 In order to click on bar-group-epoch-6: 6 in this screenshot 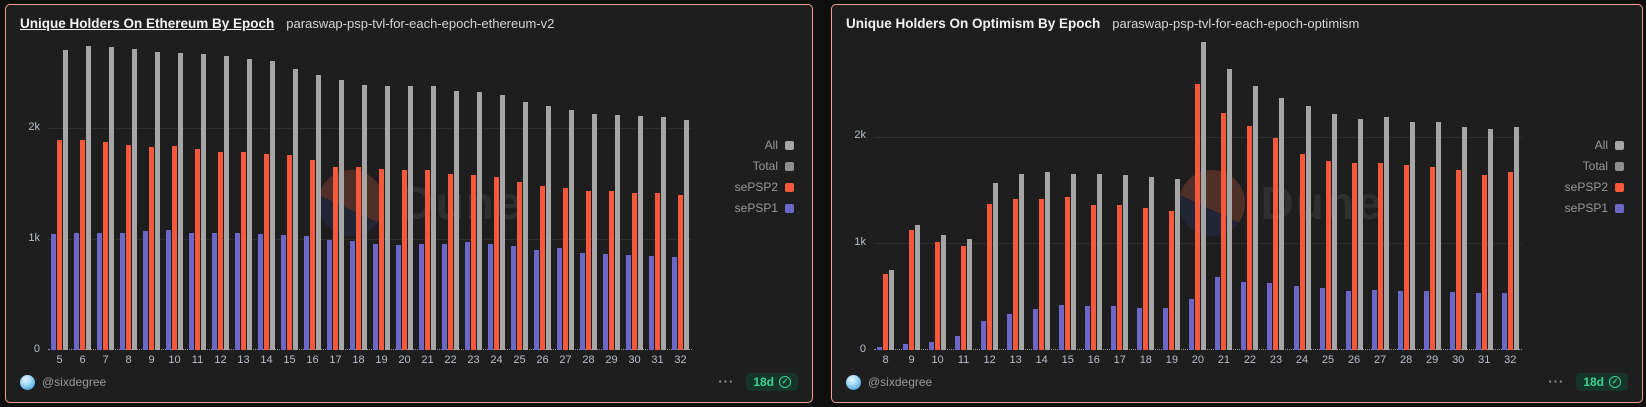, I will do `click(82, 202)`.